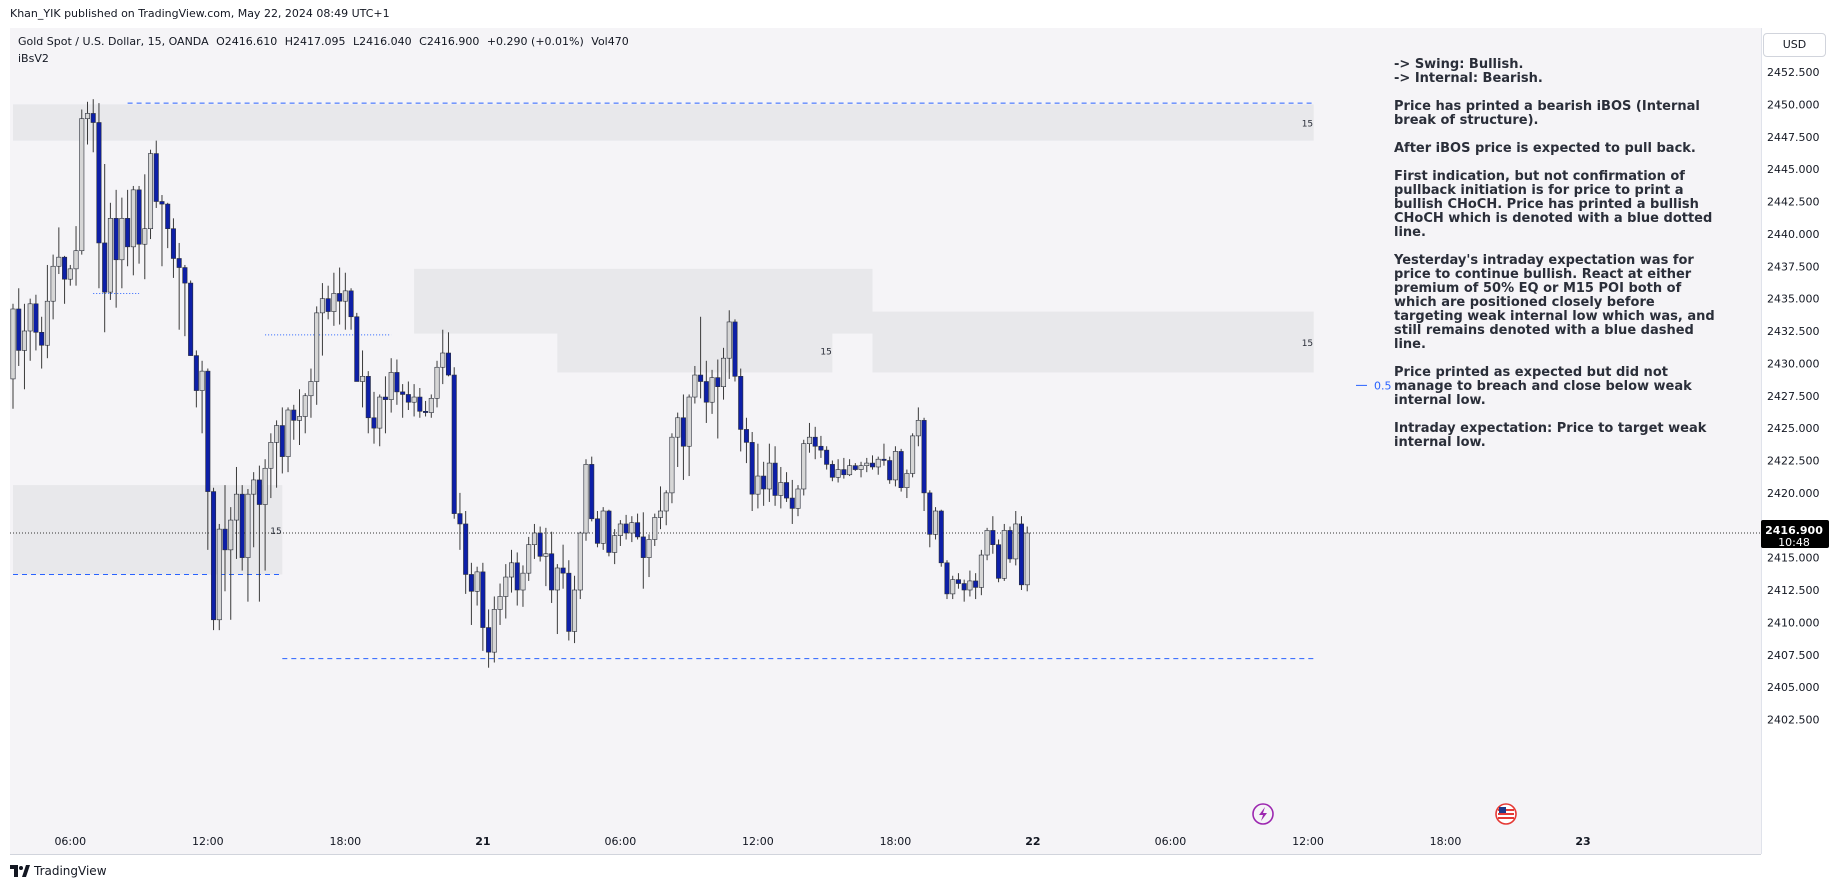 This screenshot has height=891, width=1835. What do you see at coordinates (1793, 363) in the screenshot?
I see `y-tick-label: 2430.000` at bounding box center [1793, 363].